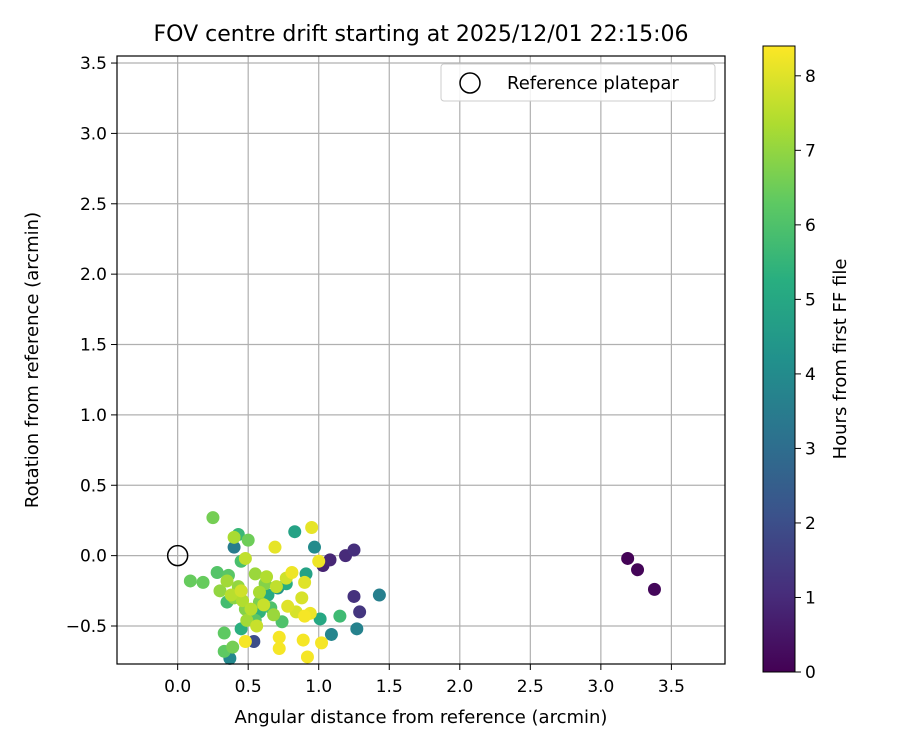 This screenshot has height=750, width=900. What do you see at coordinates (93, 557) in the screenshot?
I see `y-tick-label: 0.0` at bounding box center [93, 557].